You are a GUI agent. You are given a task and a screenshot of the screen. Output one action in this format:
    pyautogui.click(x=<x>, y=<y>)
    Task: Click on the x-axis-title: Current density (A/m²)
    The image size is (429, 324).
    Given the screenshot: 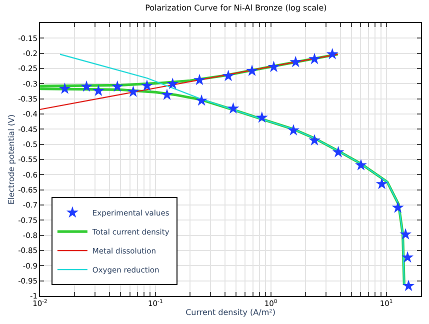 What is the action you would take?
    pyautogui.click(x=231, y=313)
    